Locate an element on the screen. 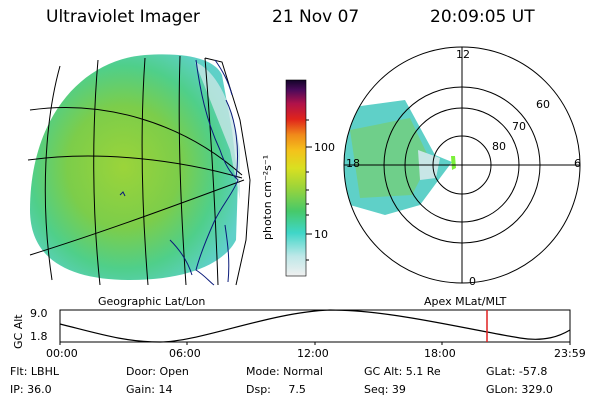 This screenshot has height=400, width=600. mlt-label-18: 18 is located at coordinates (353, 163).